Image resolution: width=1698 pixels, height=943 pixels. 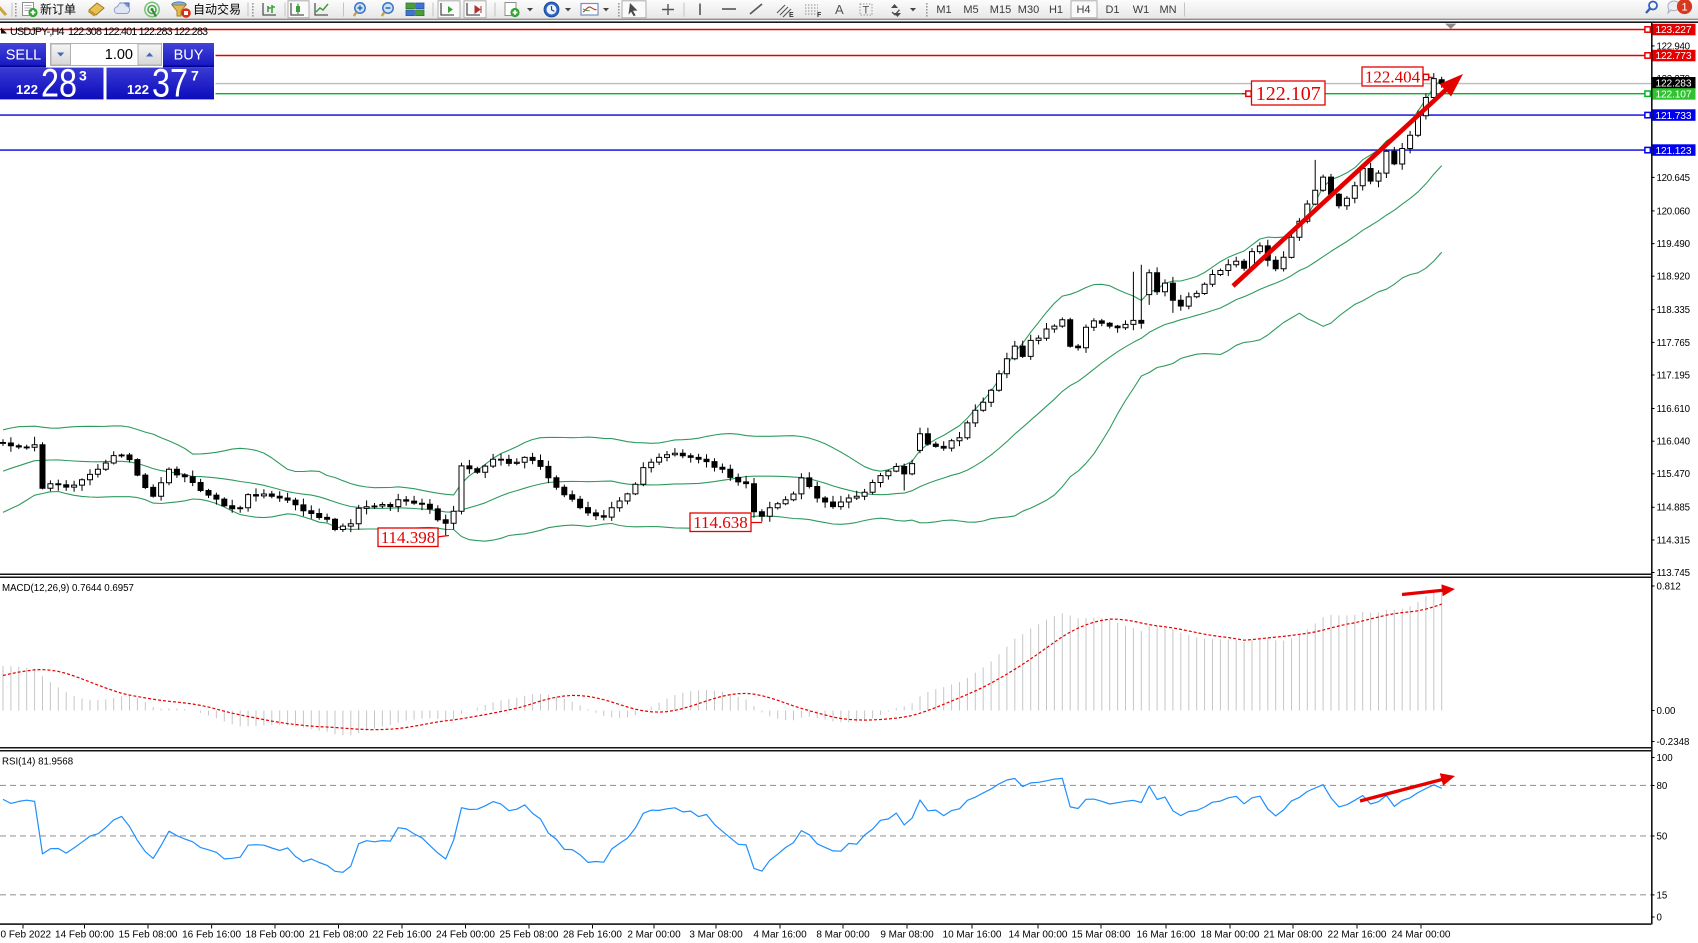 What do you see at coordinates (23, 56) in the screenshot?
I see `svg-text: SELL` at bounding box center [23, 56].